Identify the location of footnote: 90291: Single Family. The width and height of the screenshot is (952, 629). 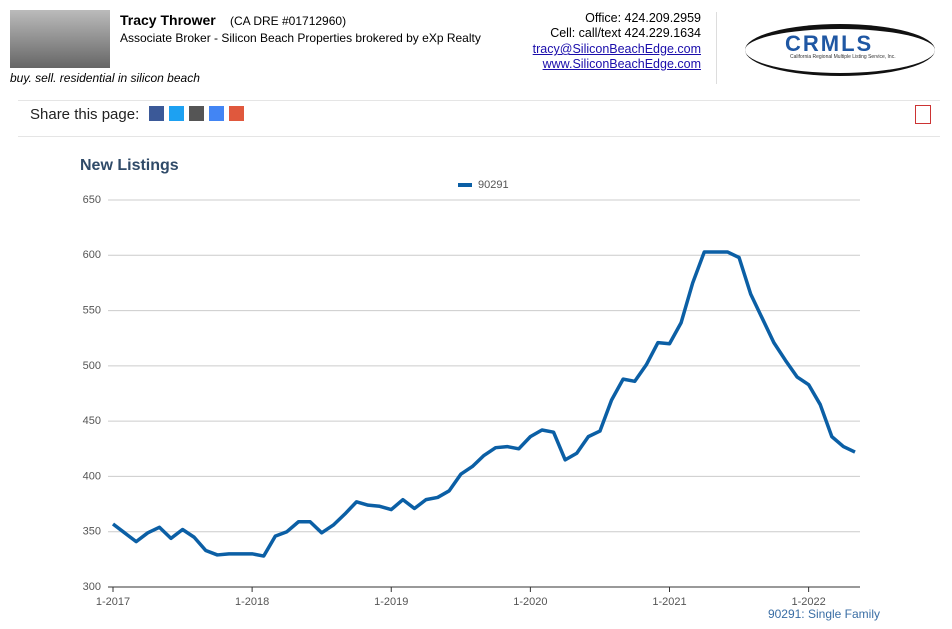
(824, 614).